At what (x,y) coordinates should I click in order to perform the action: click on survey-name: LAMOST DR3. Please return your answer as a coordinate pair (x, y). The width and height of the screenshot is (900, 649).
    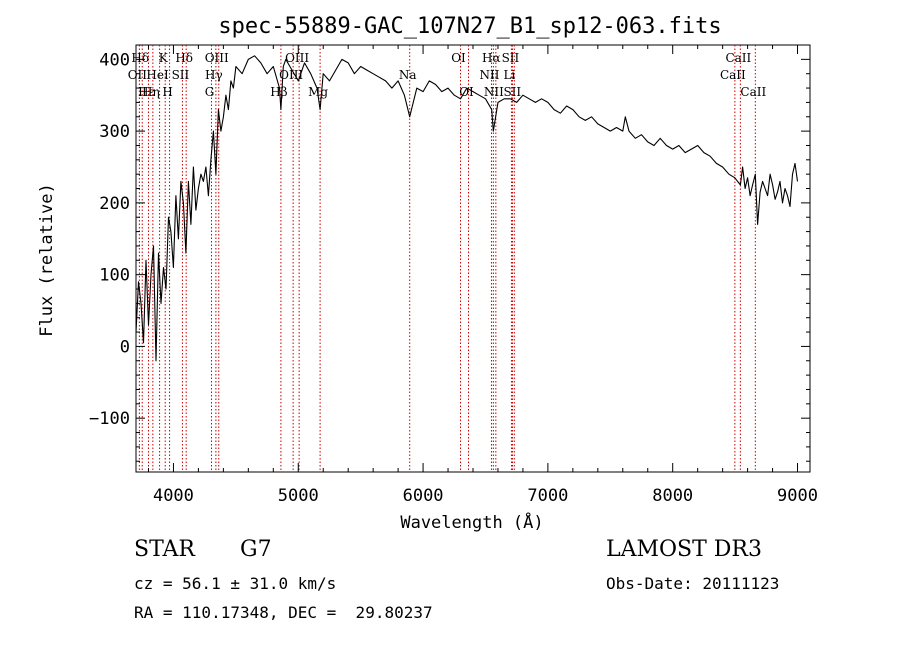
    Looking at the image, I should click on (684, 549).